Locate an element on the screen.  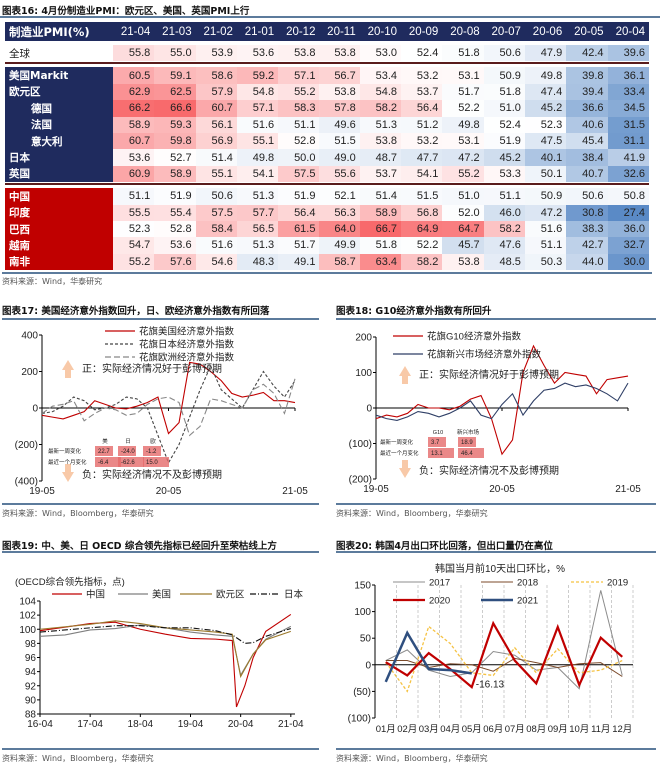
pmi-cell: 56.8 is located at coordinates (422, 212).